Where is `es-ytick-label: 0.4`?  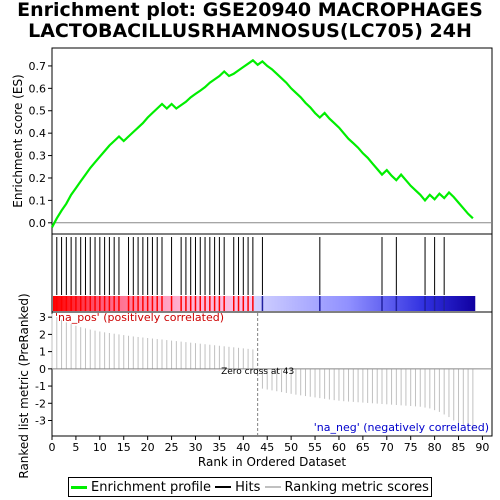
es-ytick-label: 0.4 is located at coordinates (38, 133).